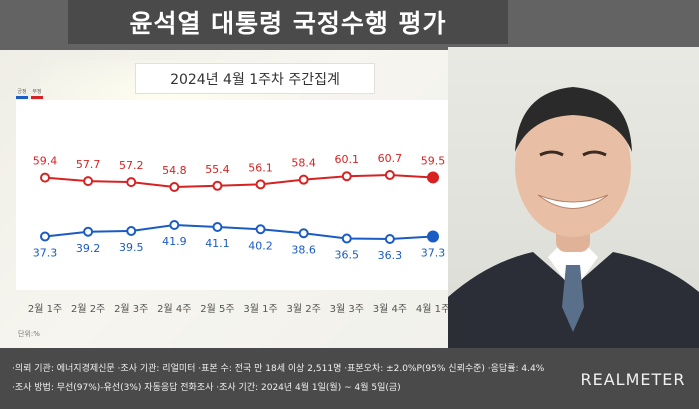 The width and height of the screenshot is (699, 409). What do you see at coordinates (29, 334) in the screenshot?
I see `unit-label: 단위:%` at bounding box center [29, 334].